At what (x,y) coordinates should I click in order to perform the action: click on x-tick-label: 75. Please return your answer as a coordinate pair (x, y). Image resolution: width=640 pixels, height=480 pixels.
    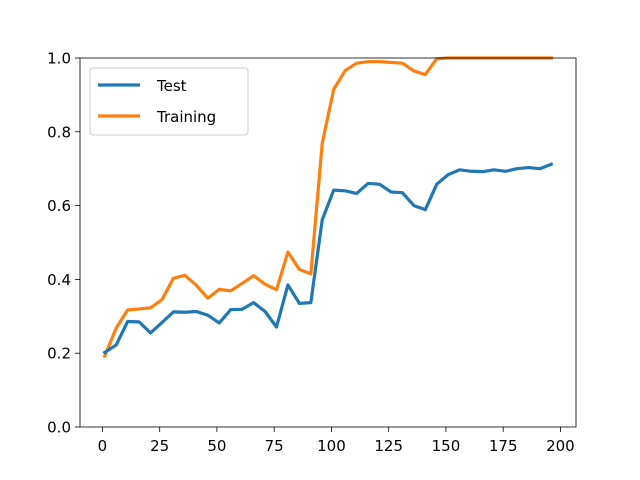
    Looking at the image, I should click on (274, 446).